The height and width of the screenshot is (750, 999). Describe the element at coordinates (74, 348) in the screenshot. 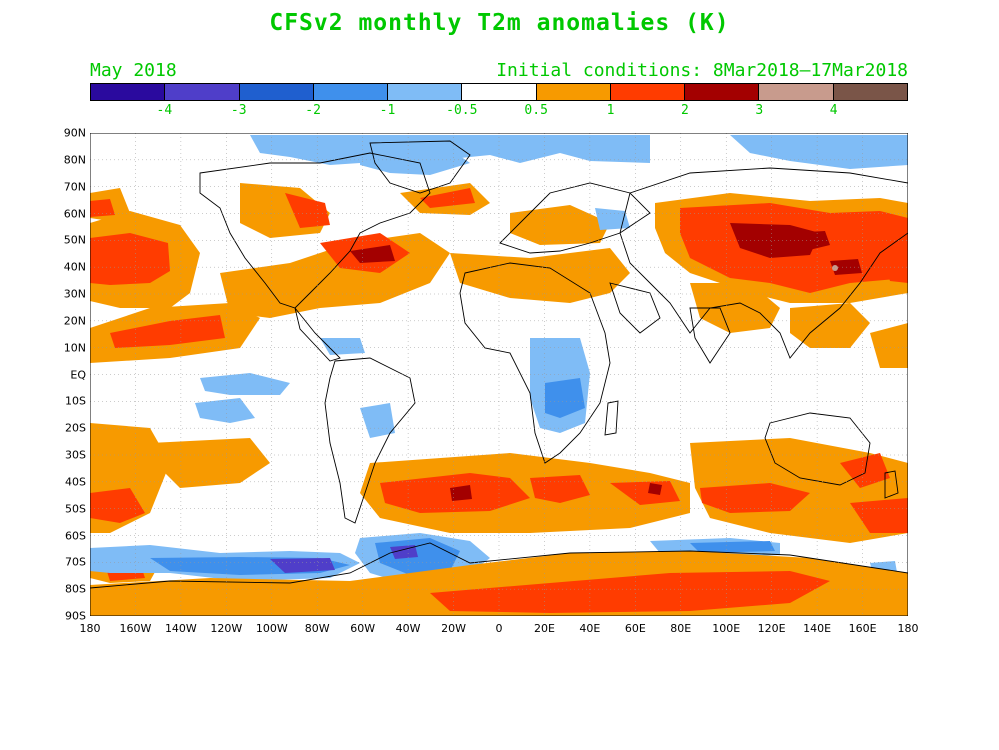

I see `latitude-label: 10N` at that location.